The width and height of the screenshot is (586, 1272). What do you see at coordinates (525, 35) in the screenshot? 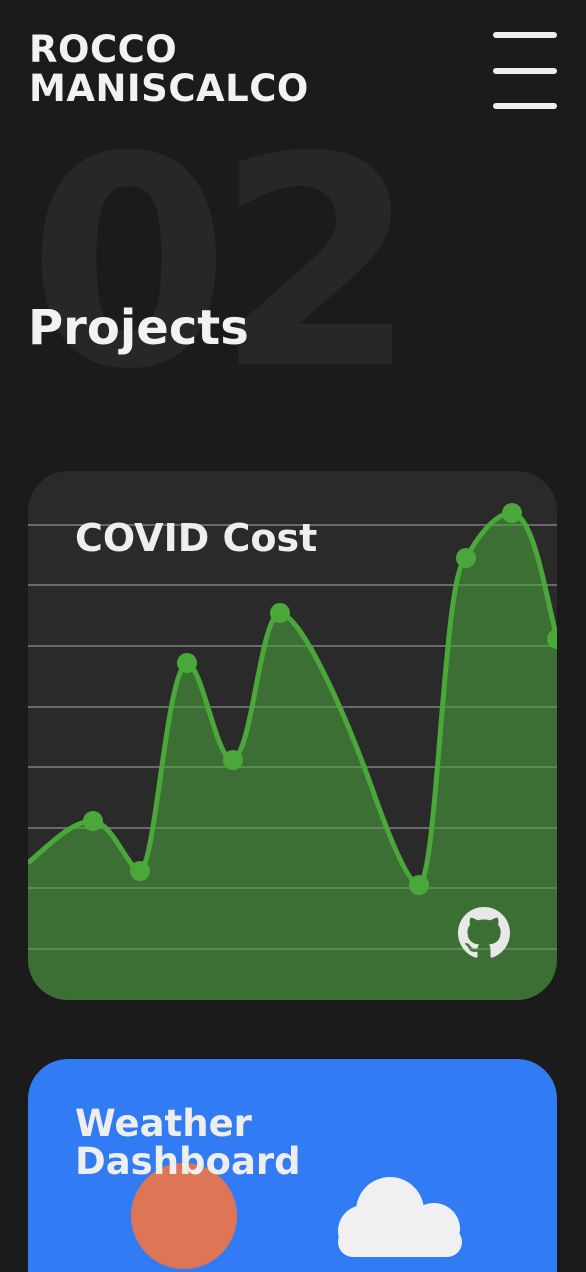
I see `menu-bar-top` at bounding box center [525, 35].